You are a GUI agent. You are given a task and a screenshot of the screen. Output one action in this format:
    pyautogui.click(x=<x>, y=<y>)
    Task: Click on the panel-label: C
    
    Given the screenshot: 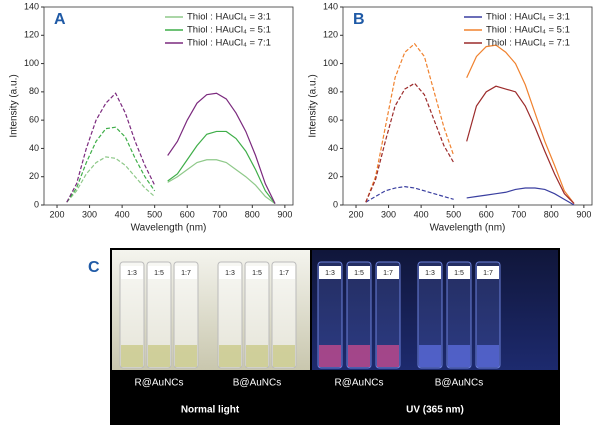 What is the action you would take?
    pyautogui.click(x=94, y=267)
    